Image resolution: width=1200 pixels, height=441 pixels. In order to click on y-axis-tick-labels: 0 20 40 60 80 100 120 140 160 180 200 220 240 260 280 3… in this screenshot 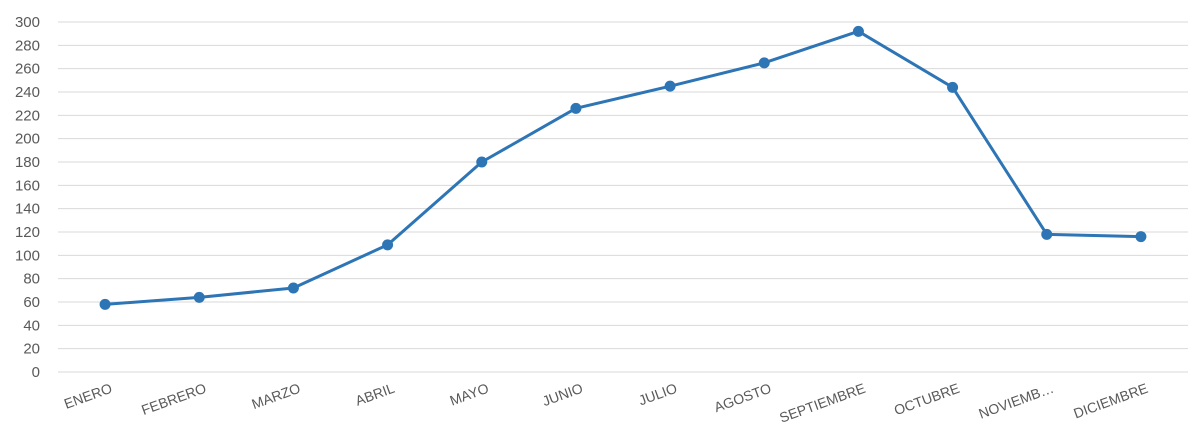, I will do `click(27, 197)`.